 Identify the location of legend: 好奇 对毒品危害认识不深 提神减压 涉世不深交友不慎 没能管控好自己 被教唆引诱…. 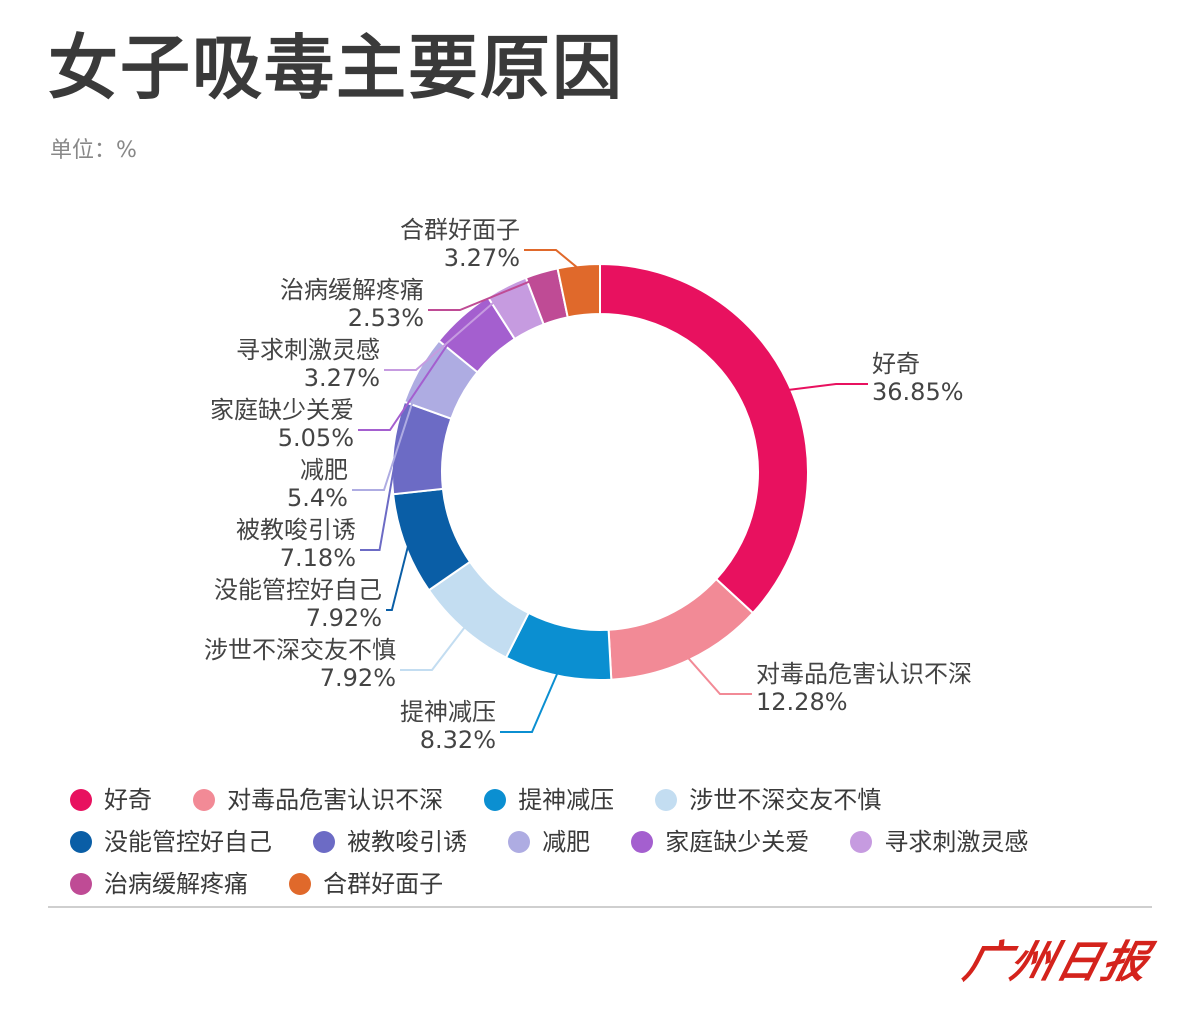
(620, 843).